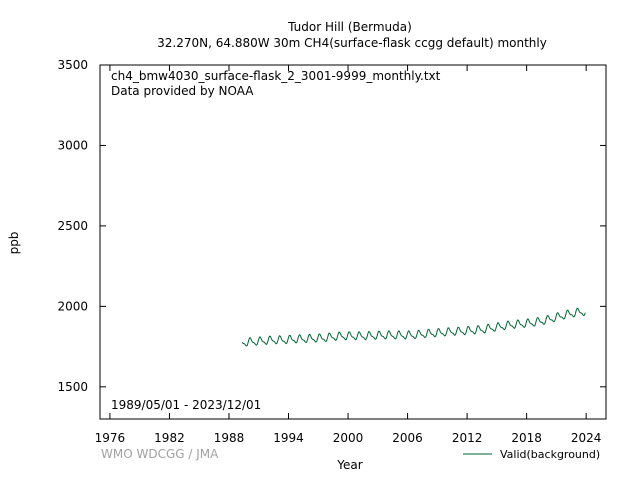 The image size is (640, 480). I want to click on x-tick-label: 2018, so click(526, 438).